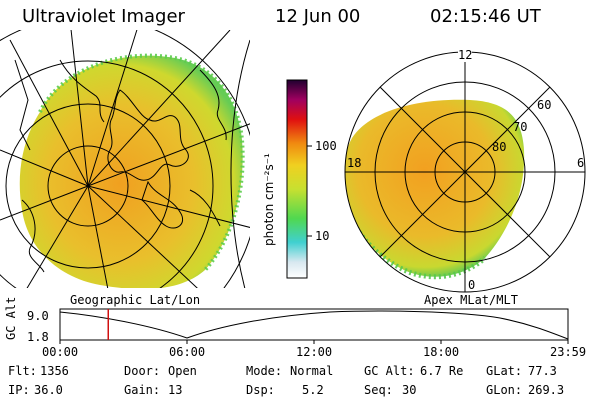  I want to click on time-tick-0000: 00:00, so click(60, 352).